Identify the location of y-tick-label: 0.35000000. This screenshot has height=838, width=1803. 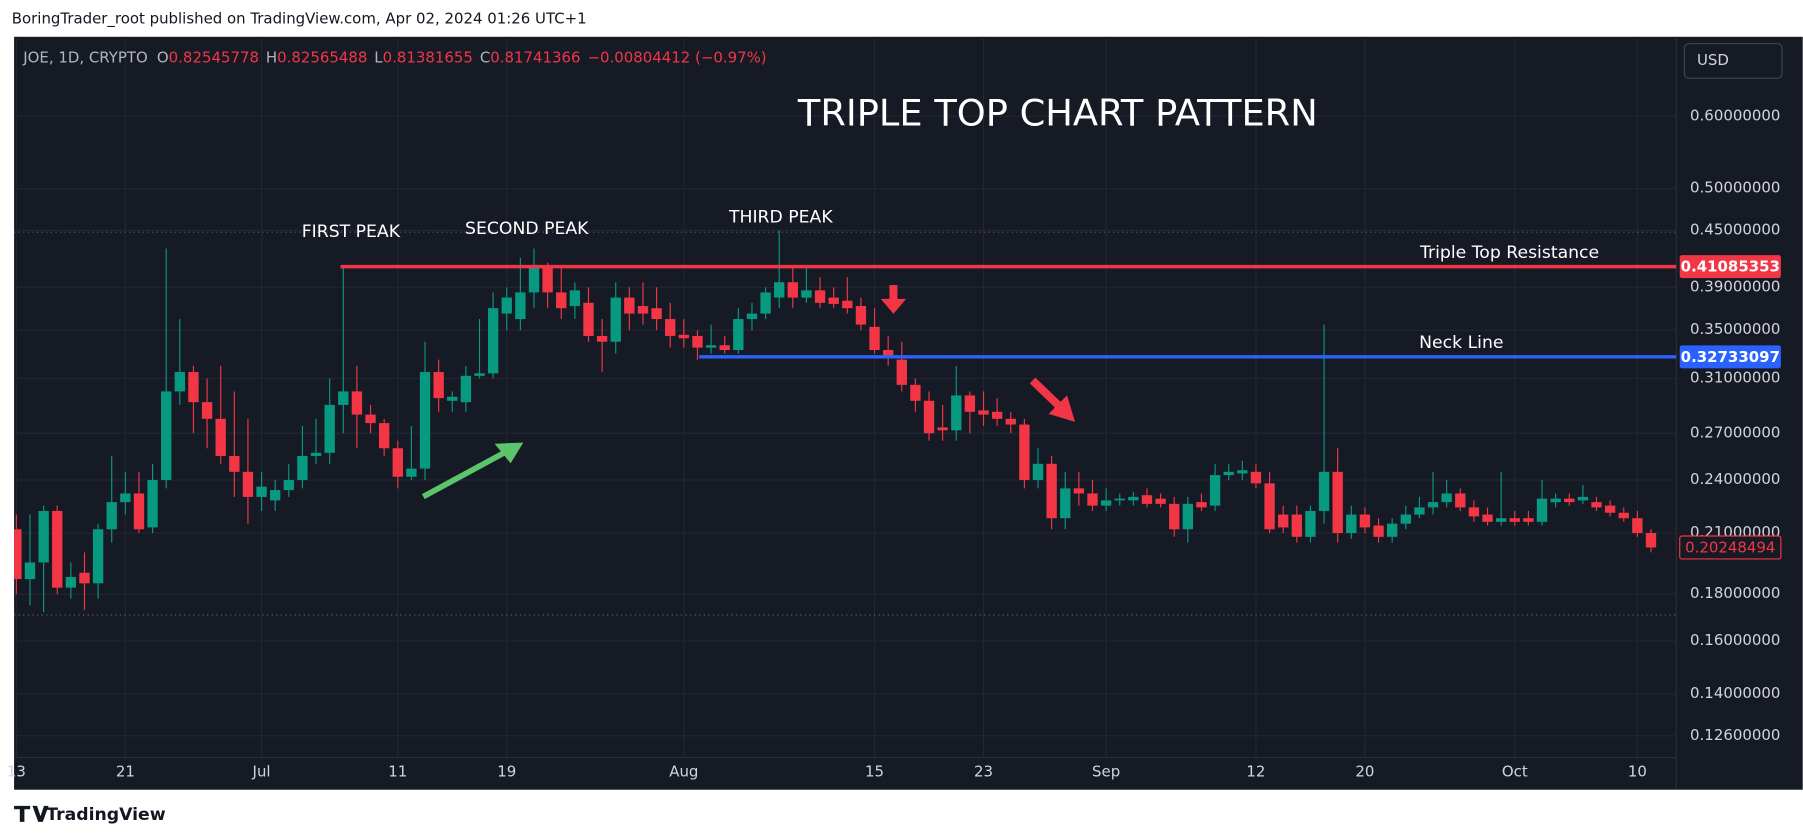
(1735, 329).